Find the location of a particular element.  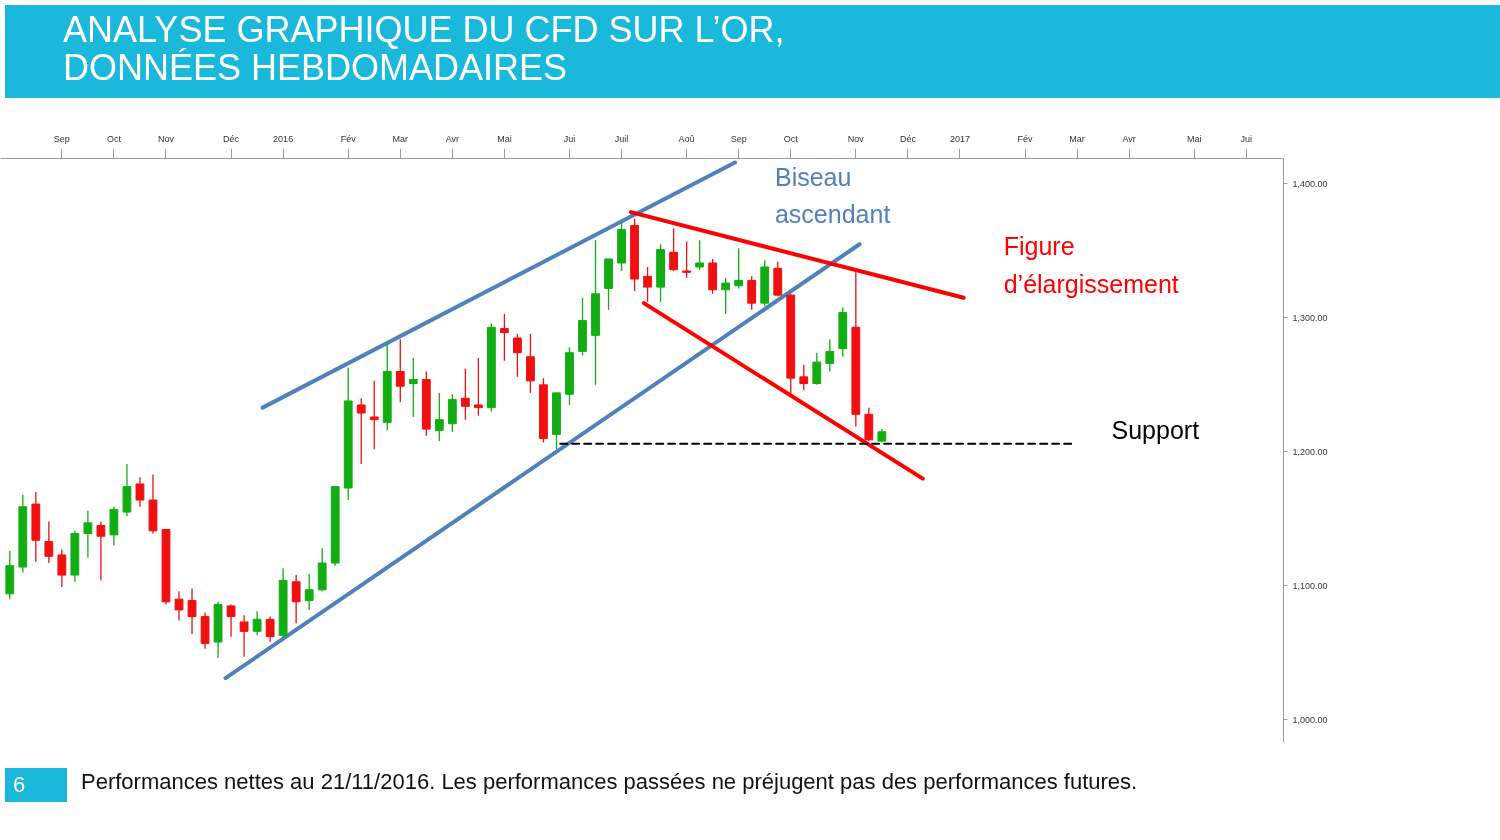

series-label: Support is located at coordinates (1155, 429).